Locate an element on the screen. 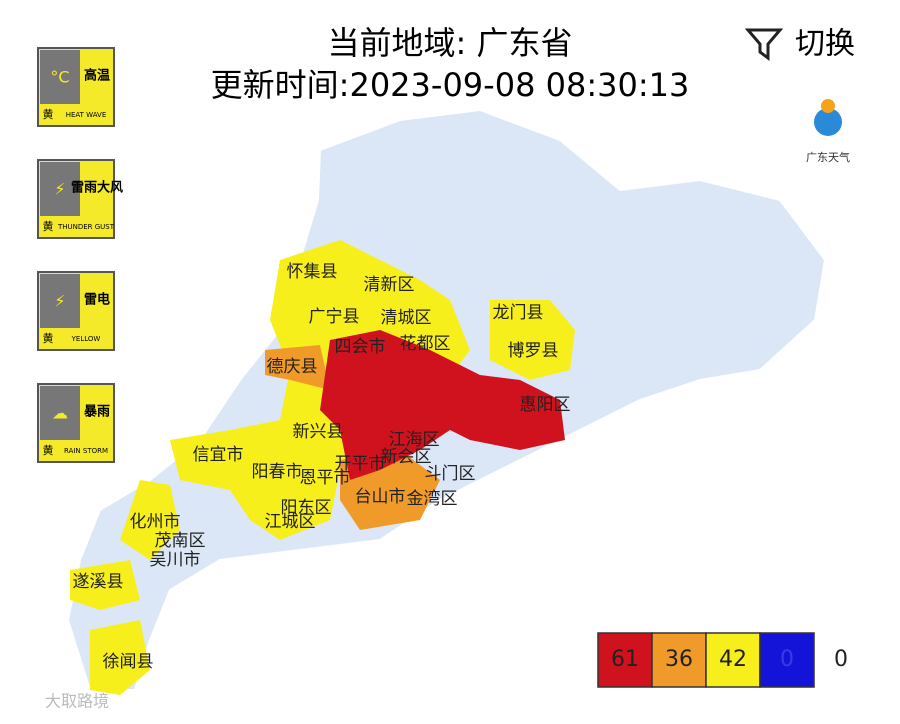  map-label: 恩平市 is located at coordinates (325, 478).